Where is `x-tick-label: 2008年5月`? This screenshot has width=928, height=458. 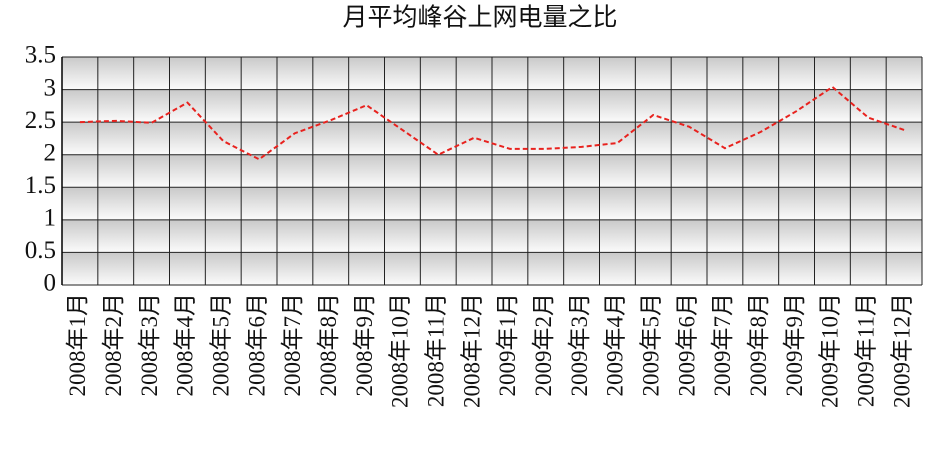 x-tick-label: 2008年5月 is located at coordinates (221, 345).